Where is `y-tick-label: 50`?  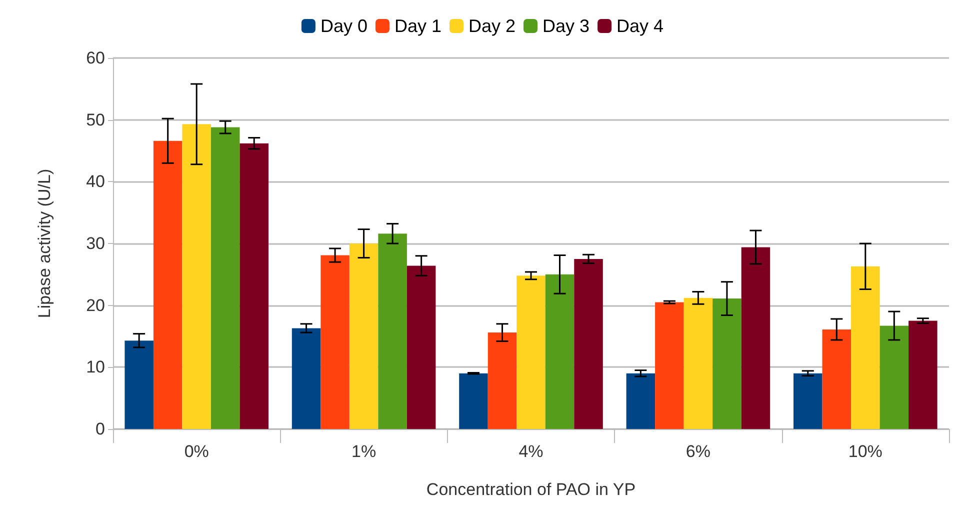 y-tick-label: 50 is located at coordinates (95, 120).